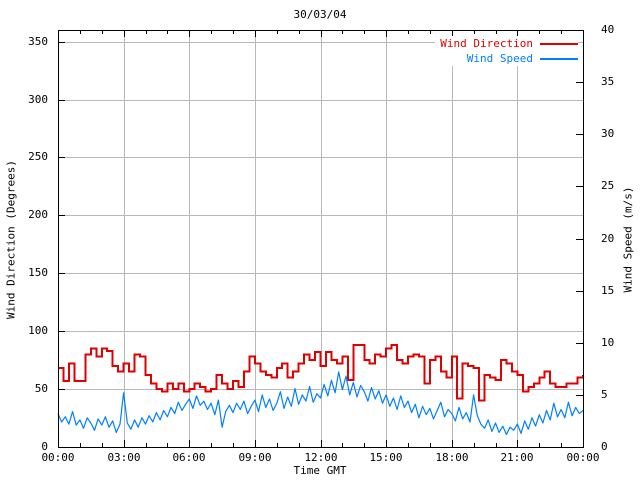 The height and width of the screenshot is (480, 640). Describe the element at coordinates (11, 239) in the screenshot. I see `left-axis-title: Wind Direction (Degrees)` at that location.